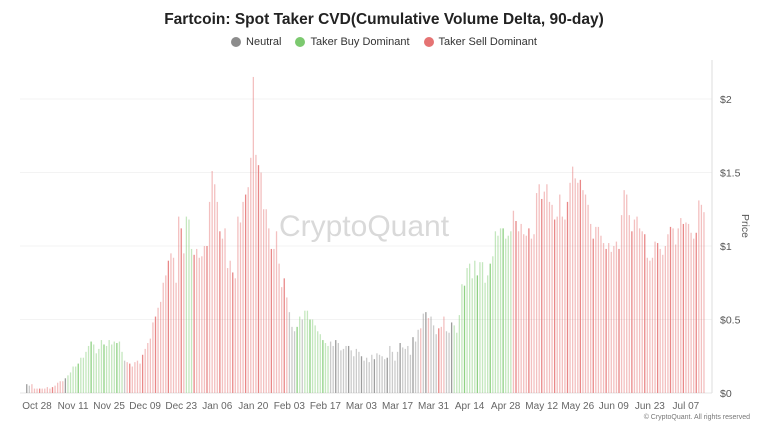  I want to click on x-tick-label: Jan 20, so click(253, 406).